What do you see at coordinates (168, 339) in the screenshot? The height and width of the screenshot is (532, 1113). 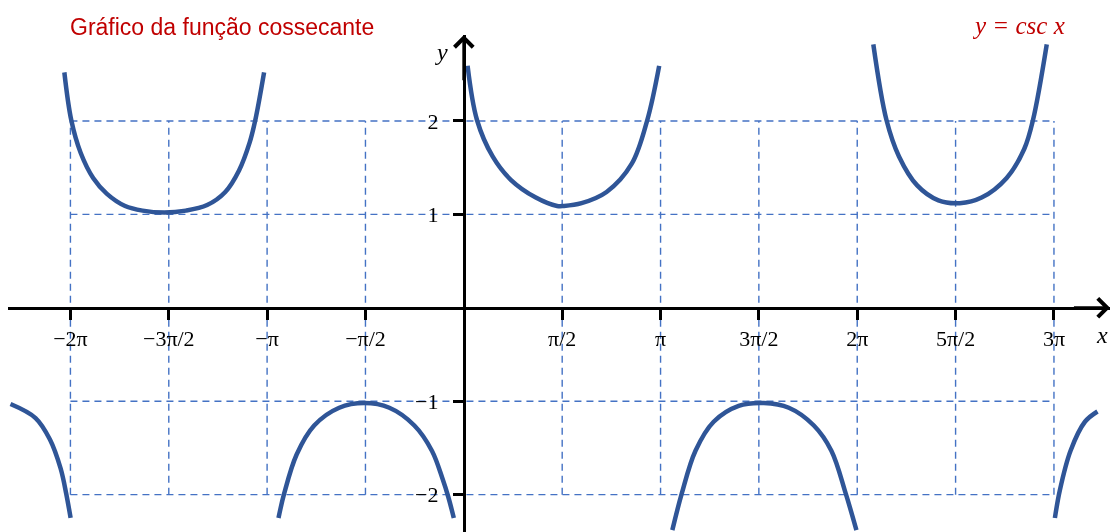 I see `x-tick-label: −3π/2` at bounding box center [168, 339].